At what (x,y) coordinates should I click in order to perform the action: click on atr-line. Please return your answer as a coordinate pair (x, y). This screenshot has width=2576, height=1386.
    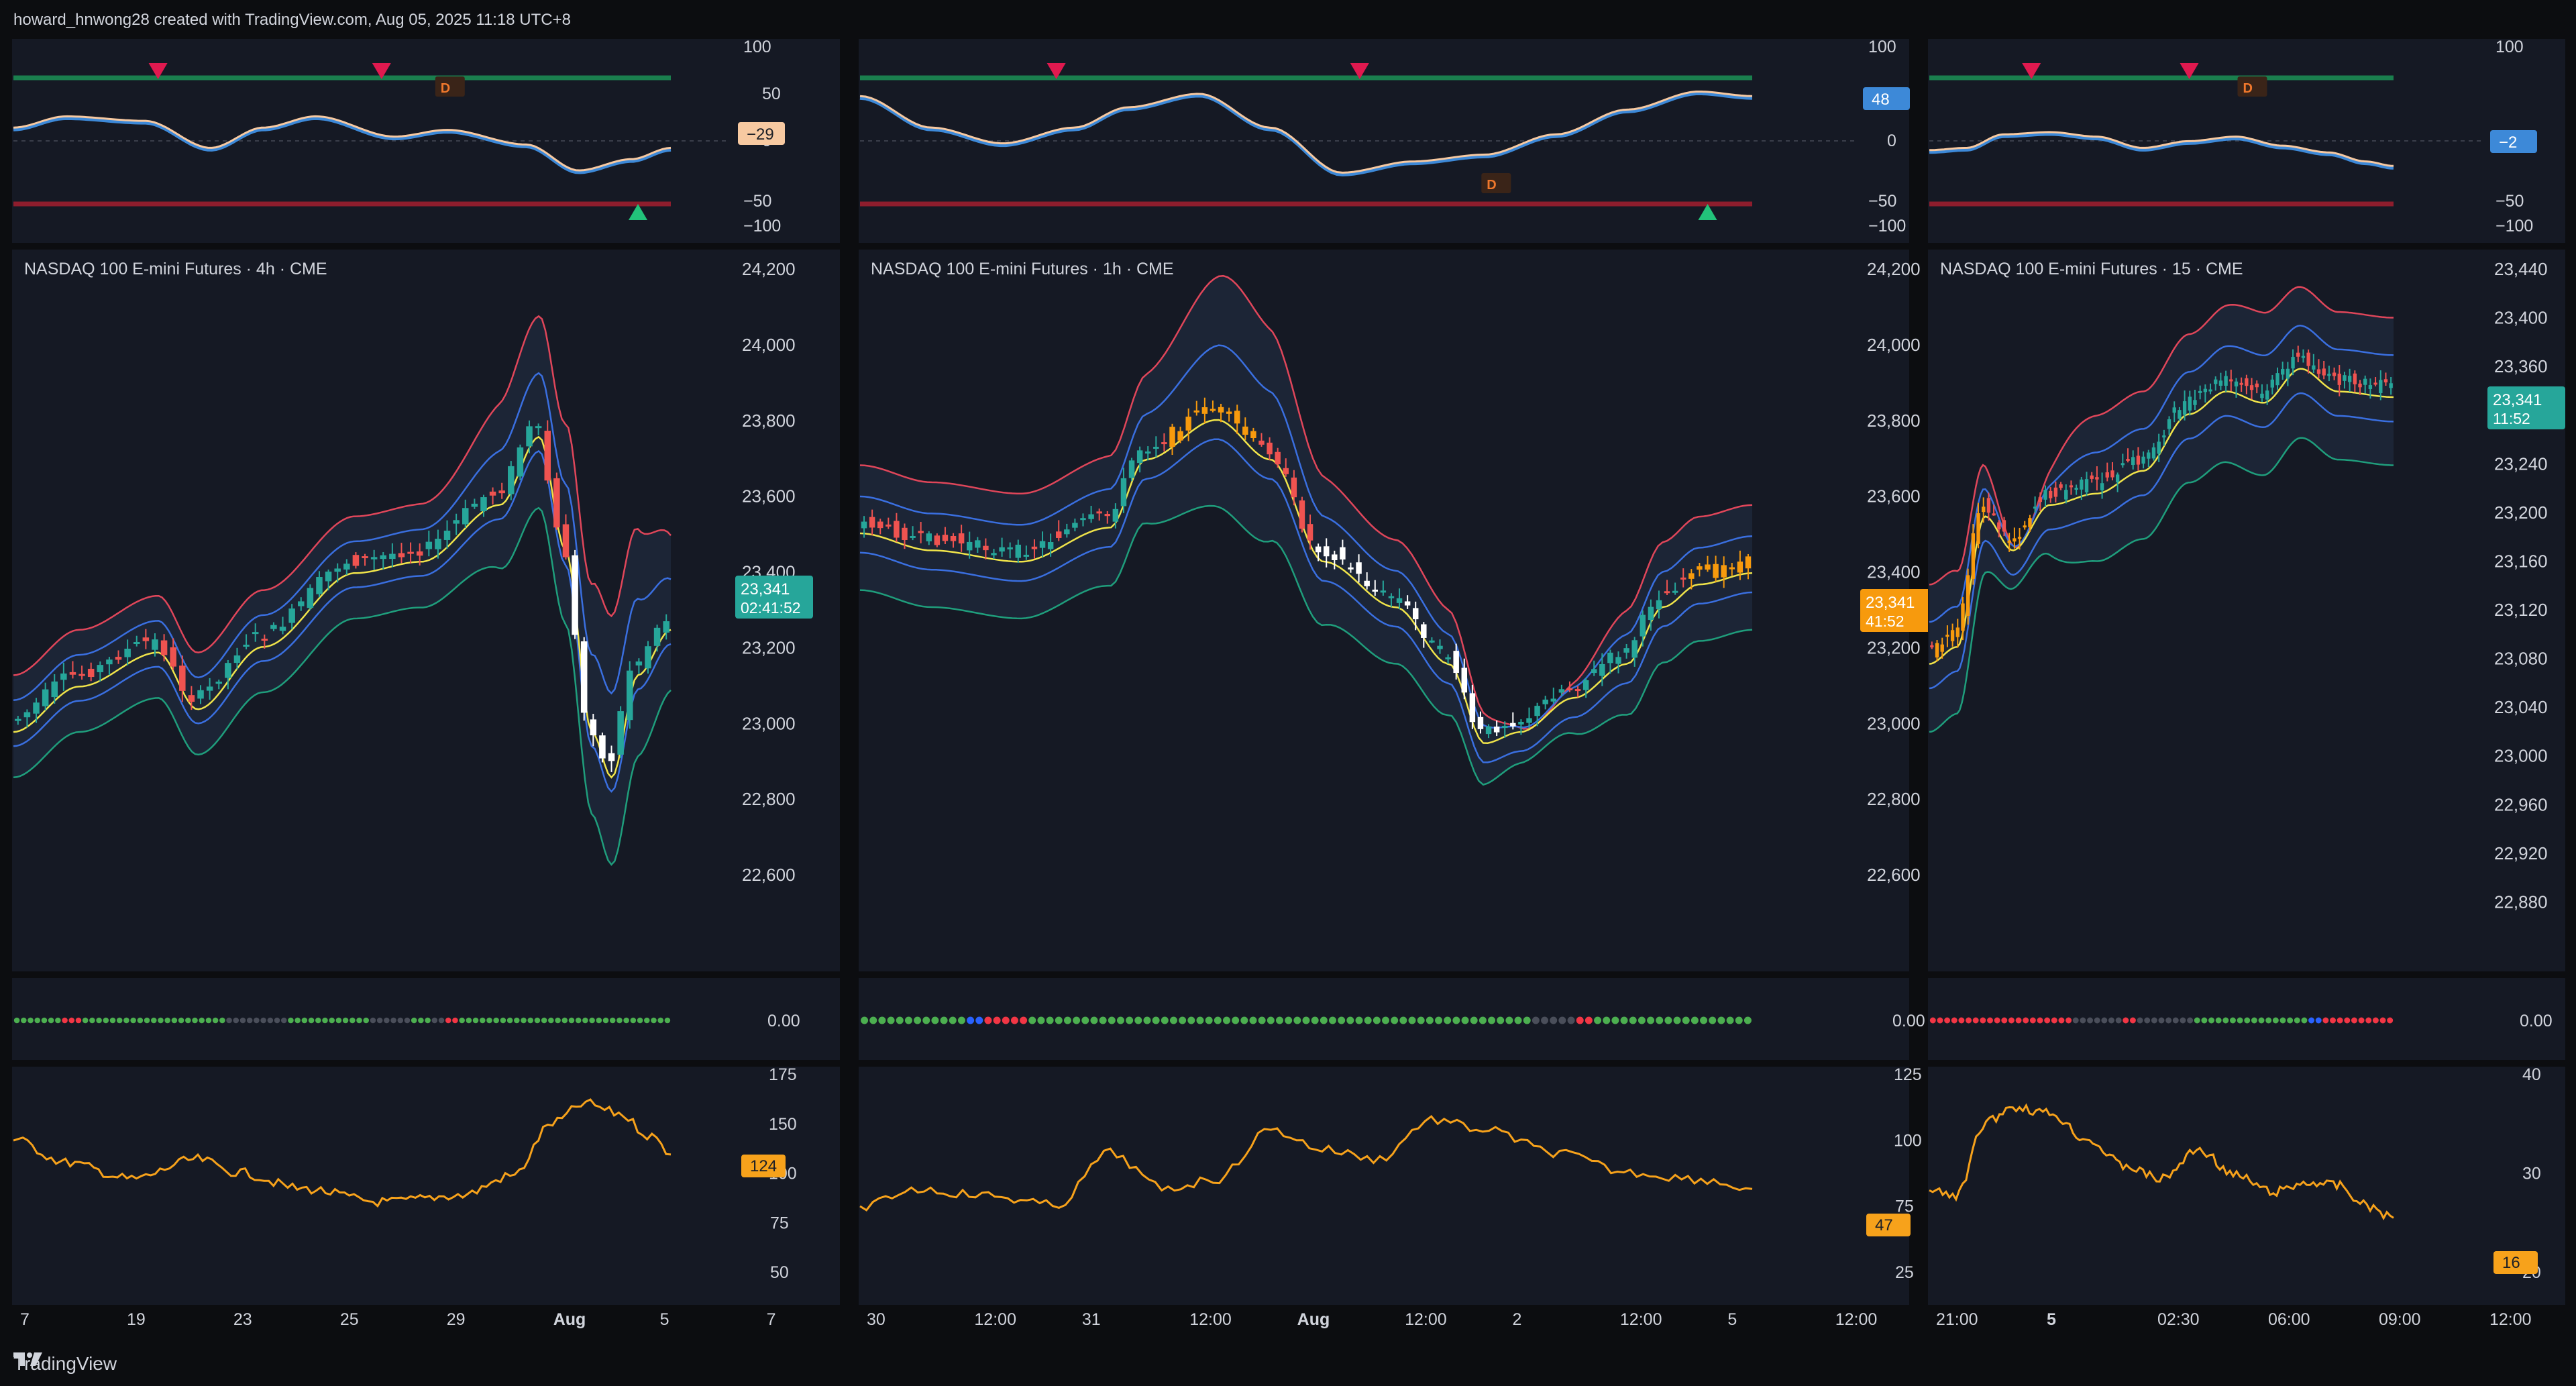
    Looking at the image, I should click on (2161, 1162).